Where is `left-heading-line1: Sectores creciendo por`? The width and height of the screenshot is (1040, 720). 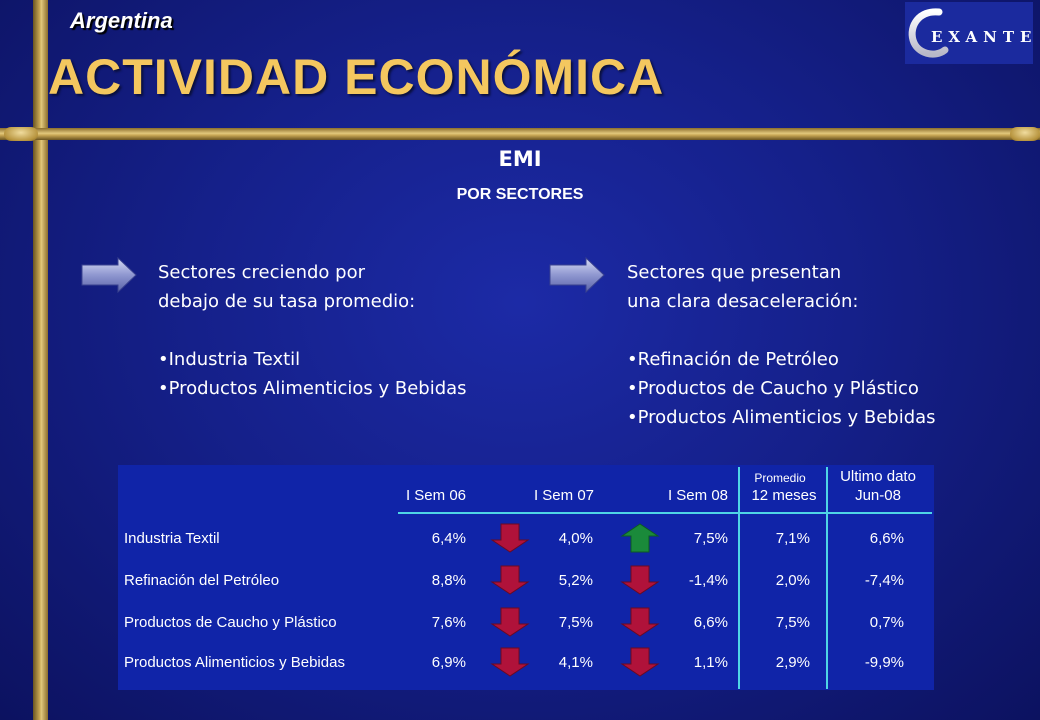 left-heading-line1: Sectores creciendo por is located at coordinates (261, 272).